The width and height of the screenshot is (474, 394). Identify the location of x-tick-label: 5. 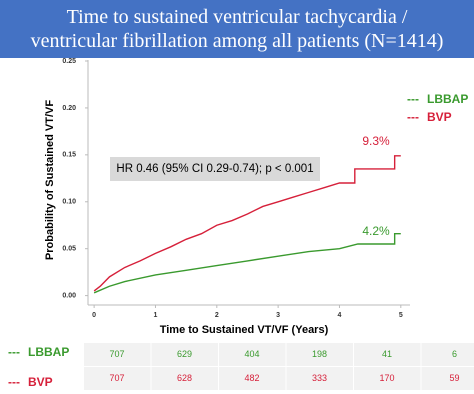
(401, 315).